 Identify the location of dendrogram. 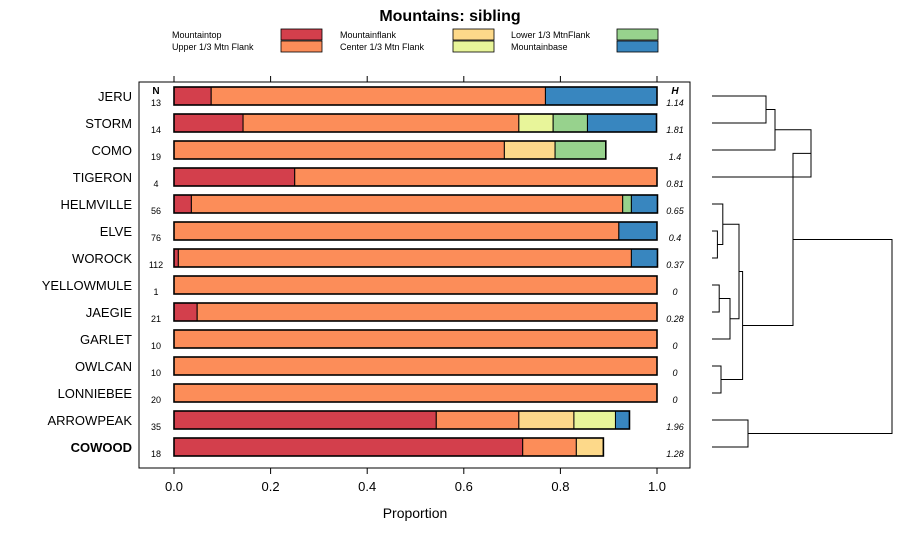
(802, 271).